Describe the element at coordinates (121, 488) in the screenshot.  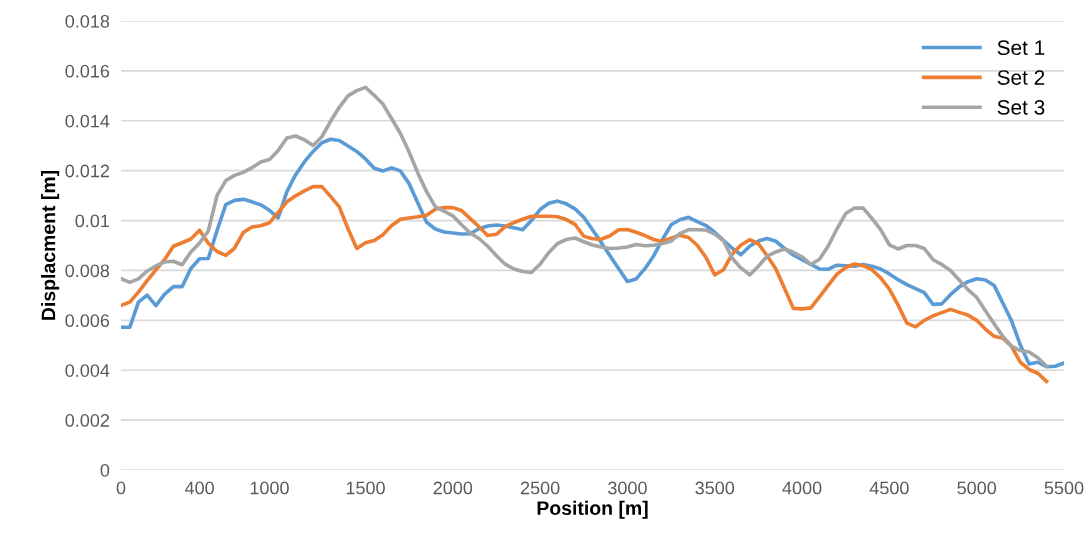
I see `x-tick-label: 0` at that location.